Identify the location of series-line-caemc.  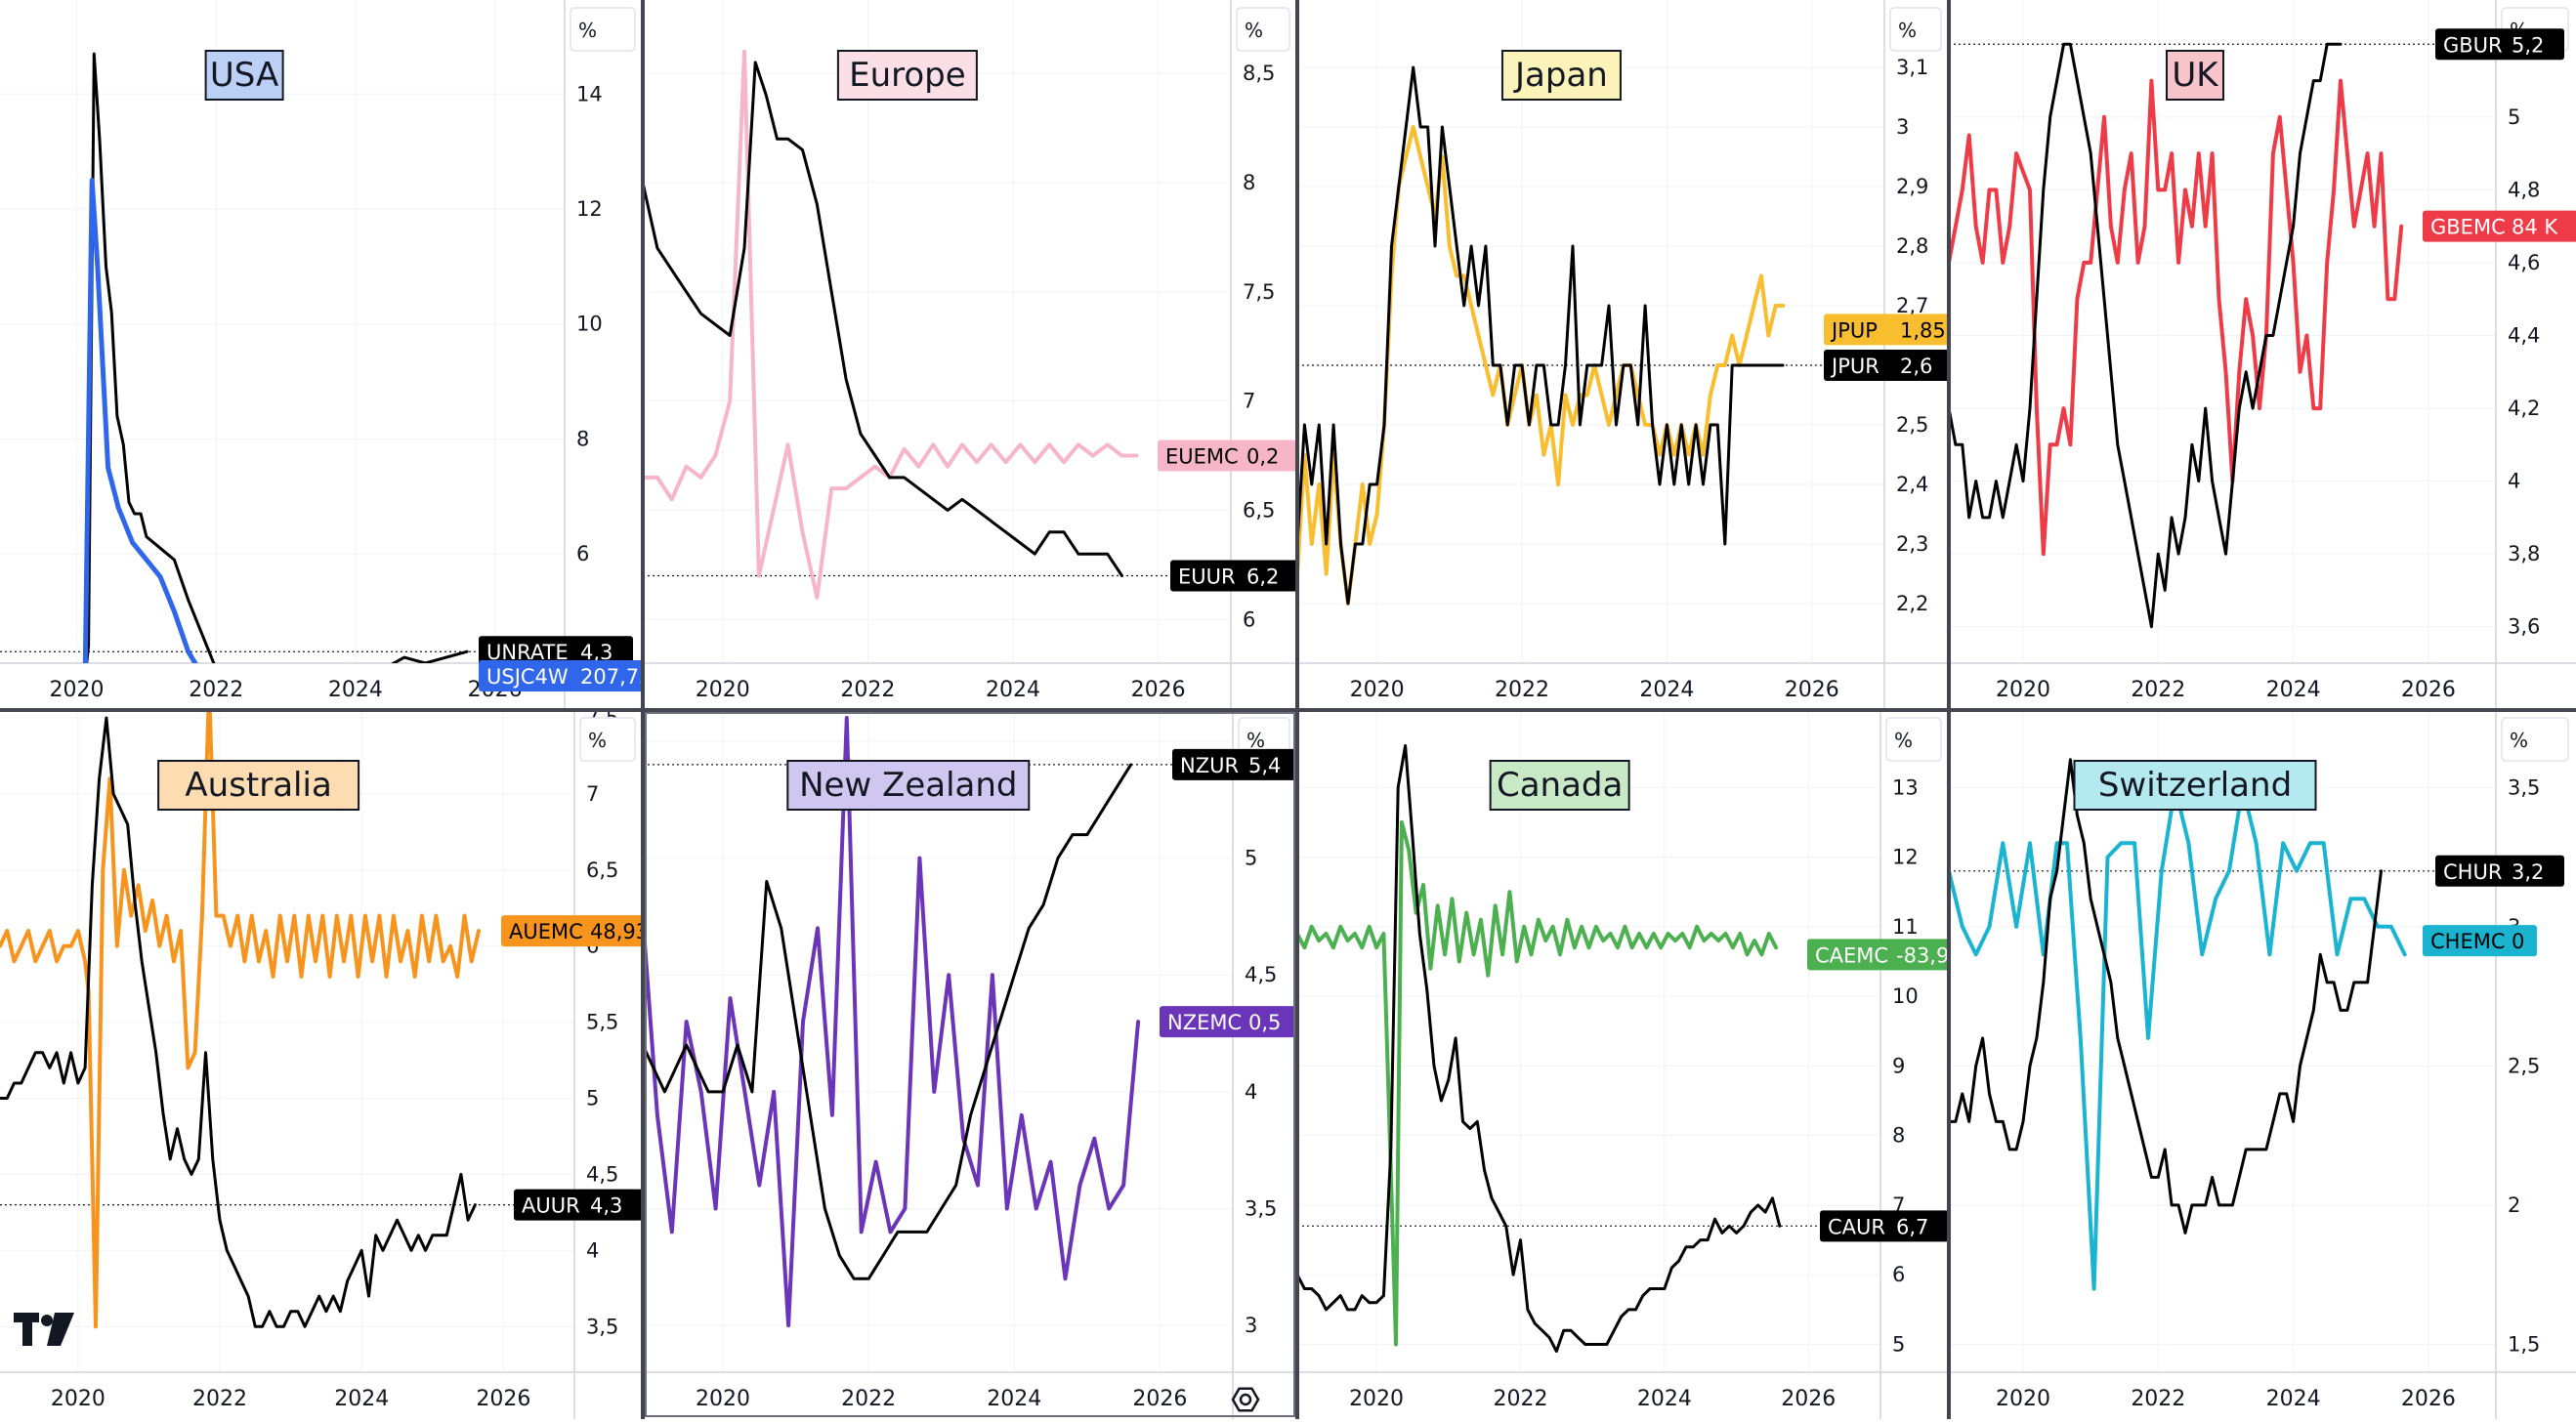
(1538, 1083).